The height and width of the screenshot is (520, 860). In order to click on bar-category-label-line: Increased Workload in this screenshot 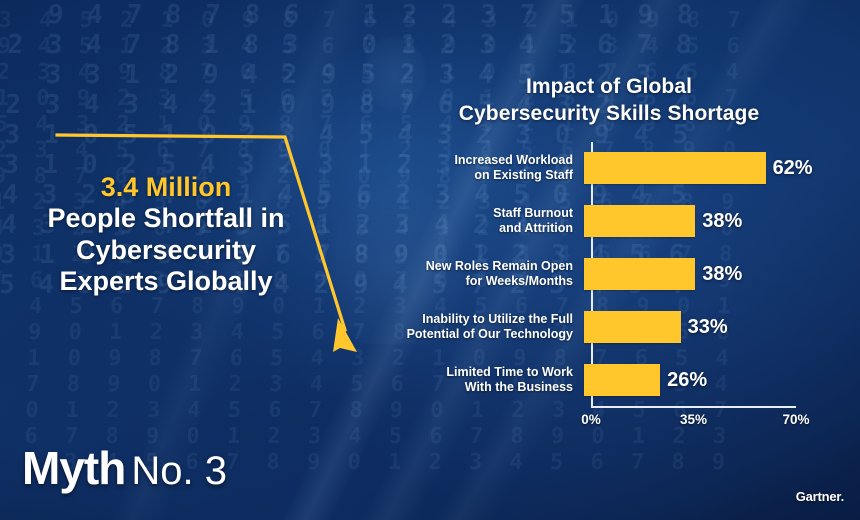, I will do `click(513, 159)`.